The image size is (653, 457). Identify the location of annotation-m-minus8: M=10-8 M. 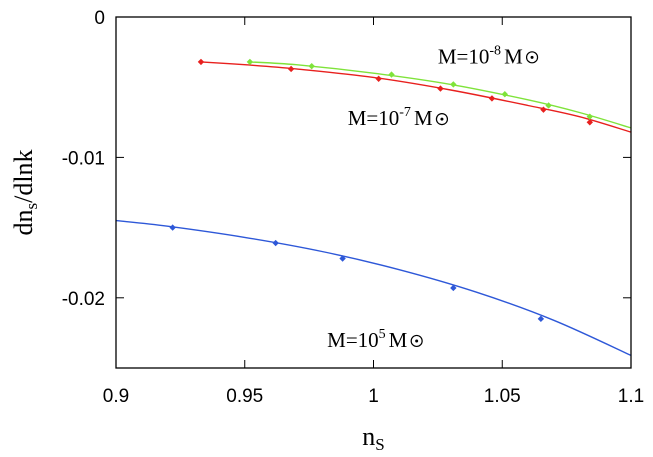
(480, 55).